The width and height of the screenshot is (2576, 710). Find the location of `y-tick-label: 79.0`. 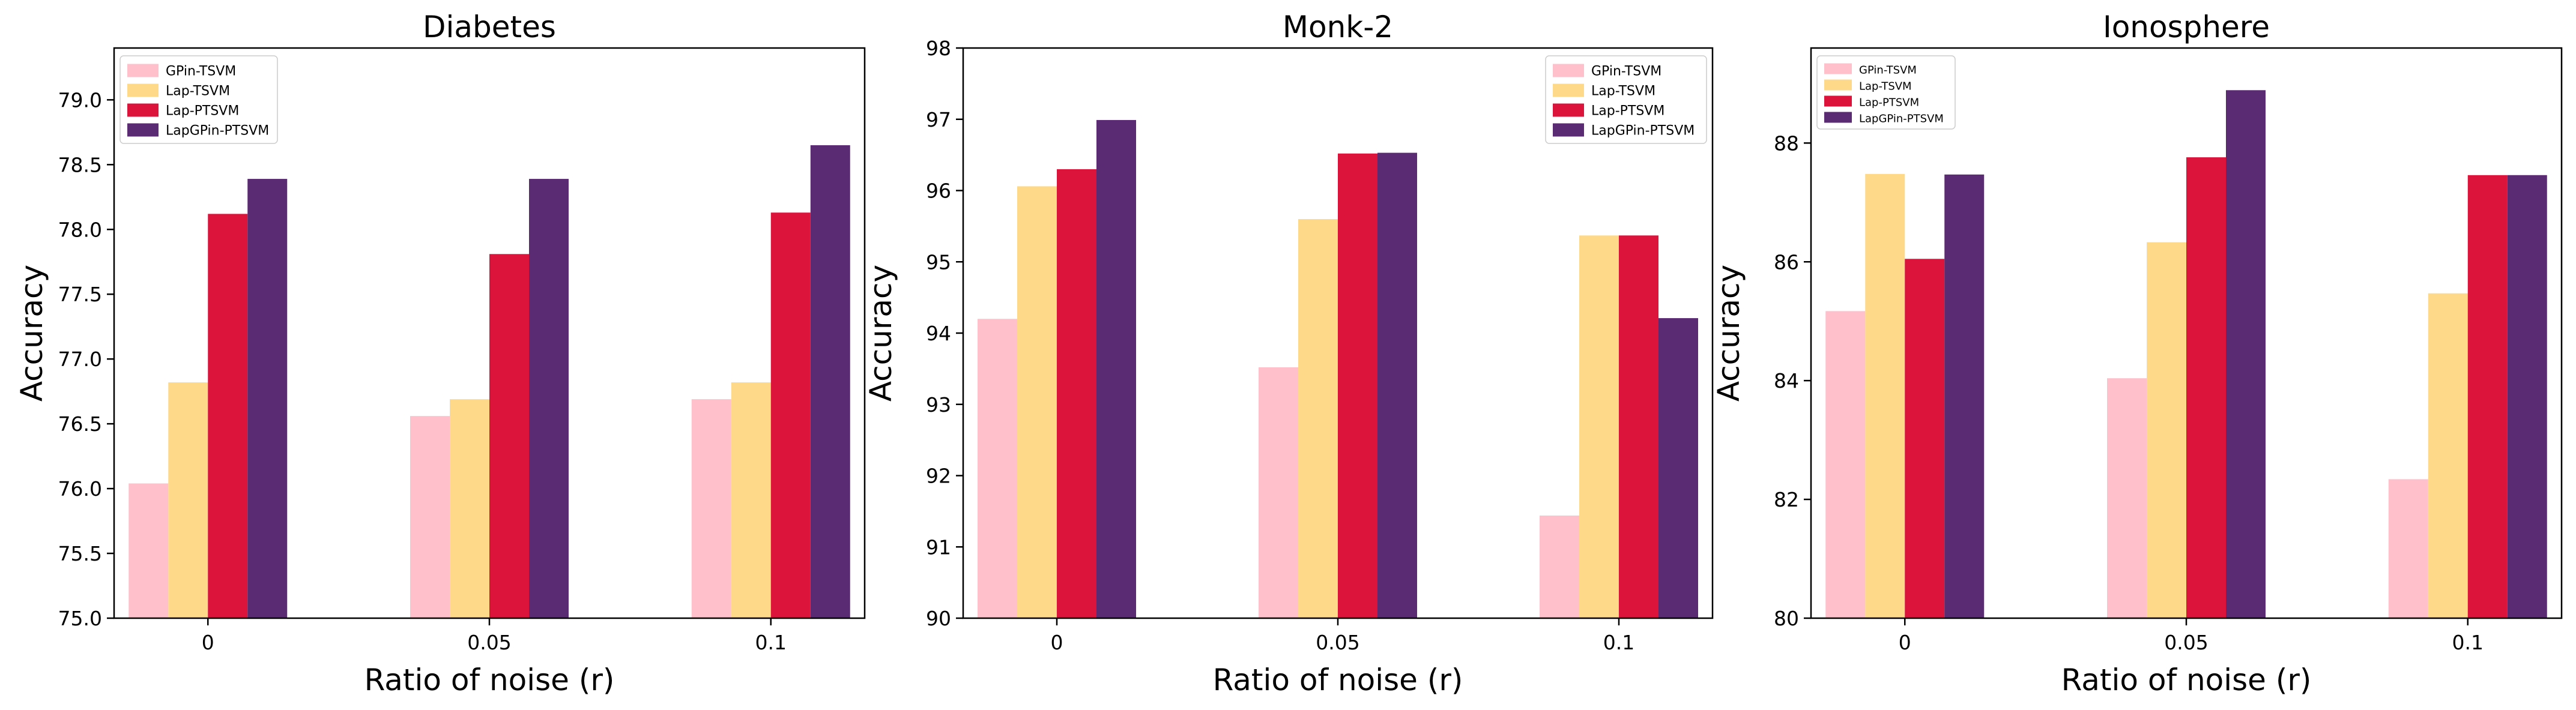

y-tick-label: 79.0 is located at coordinates (80, 100).